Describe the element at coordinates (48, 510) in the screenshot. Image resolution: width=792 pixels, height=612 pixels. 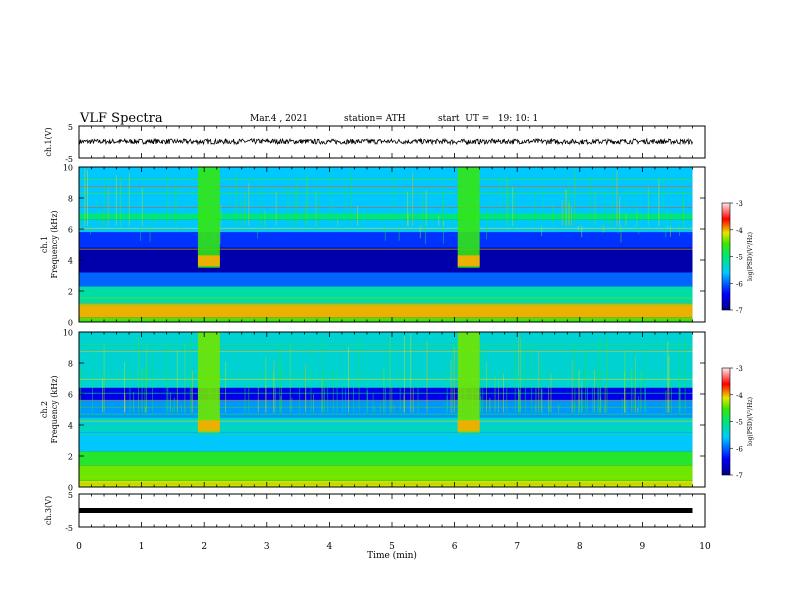
I see `ch3-ylabel: ch.3(V)` at that location.